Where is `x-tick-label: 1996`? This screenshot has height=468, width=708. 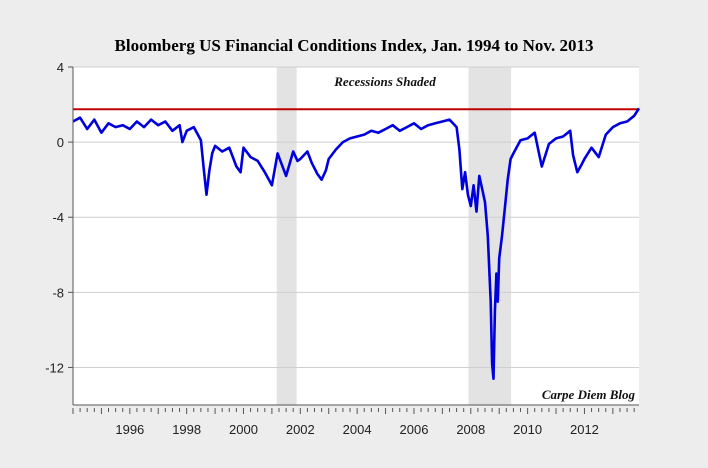
x-tick-label: 1996 is located at coordinates (129, 429).